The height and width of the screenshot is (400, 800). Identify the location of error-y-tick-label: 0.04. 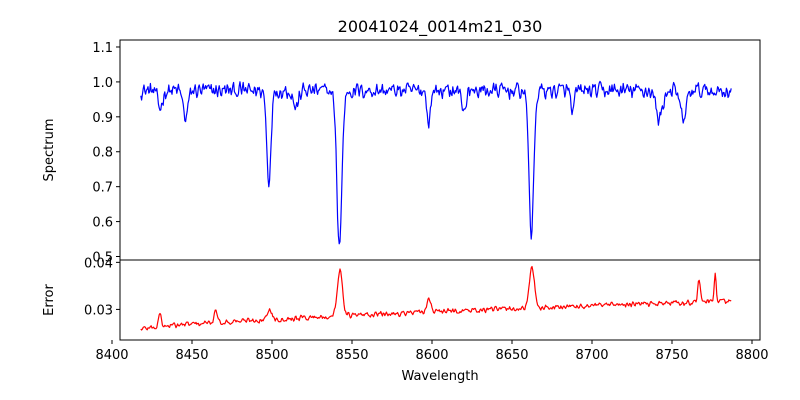
(98, 263).